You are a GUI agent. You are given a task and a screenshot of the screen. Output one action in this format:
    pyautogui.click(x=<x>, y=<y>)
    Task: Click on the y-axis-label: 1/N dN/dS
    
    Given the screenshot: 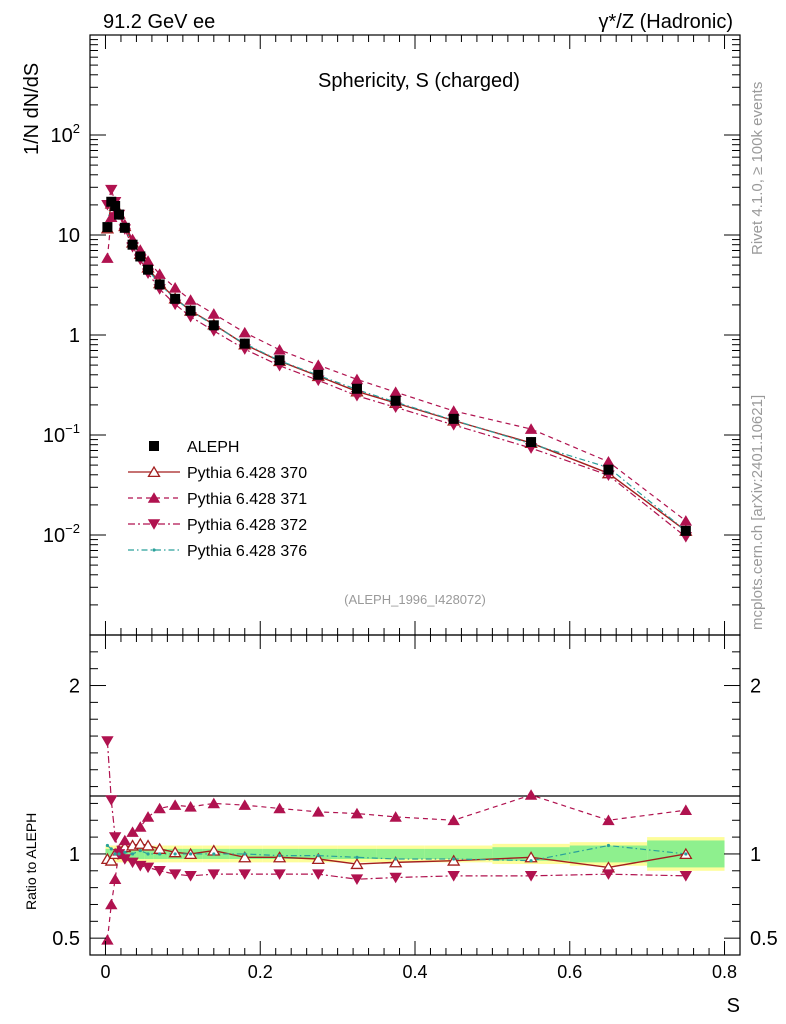 What is the action you would take?
    pyautogui.click(x=32, y=109)
    